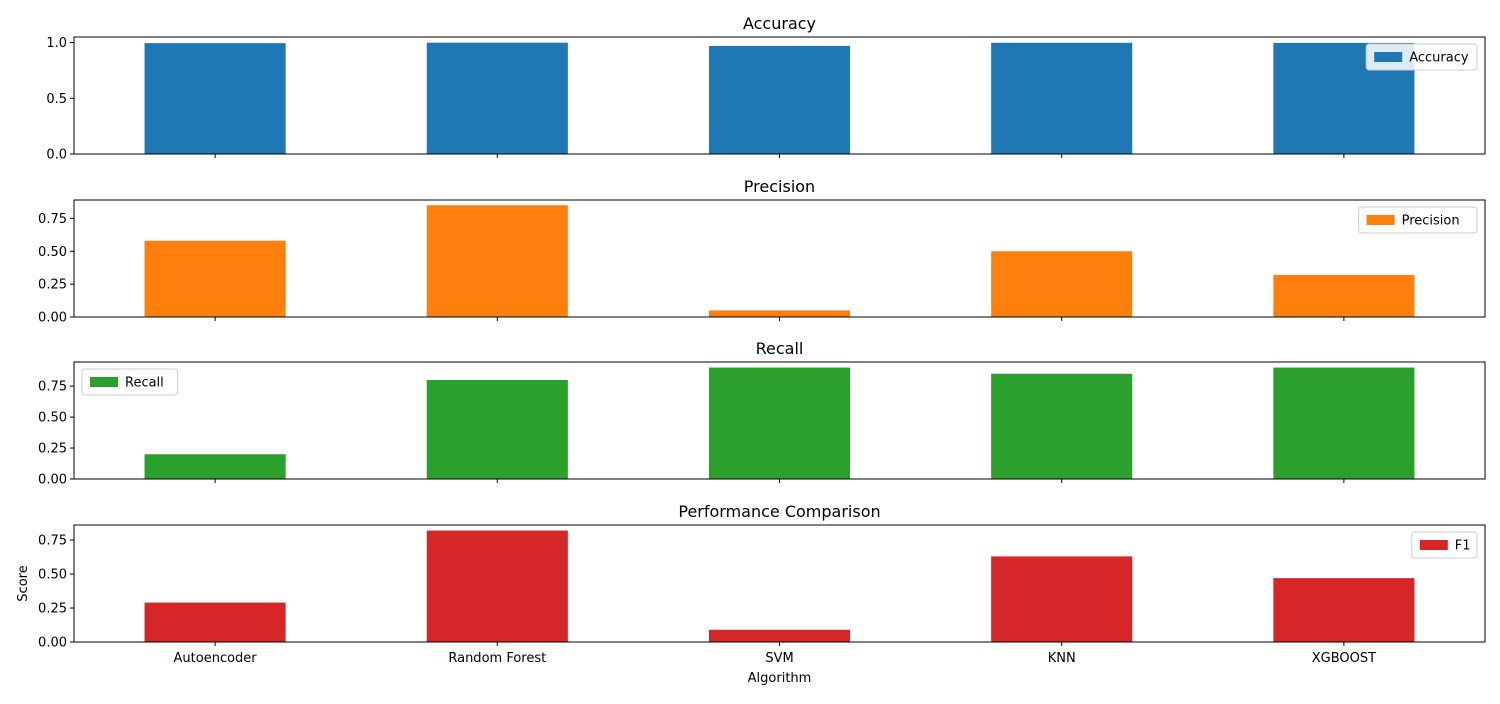 The height and width of the screenshot is (704, 1500). I want to click on subplot-title: Performance Comparison, so click(779, 511).